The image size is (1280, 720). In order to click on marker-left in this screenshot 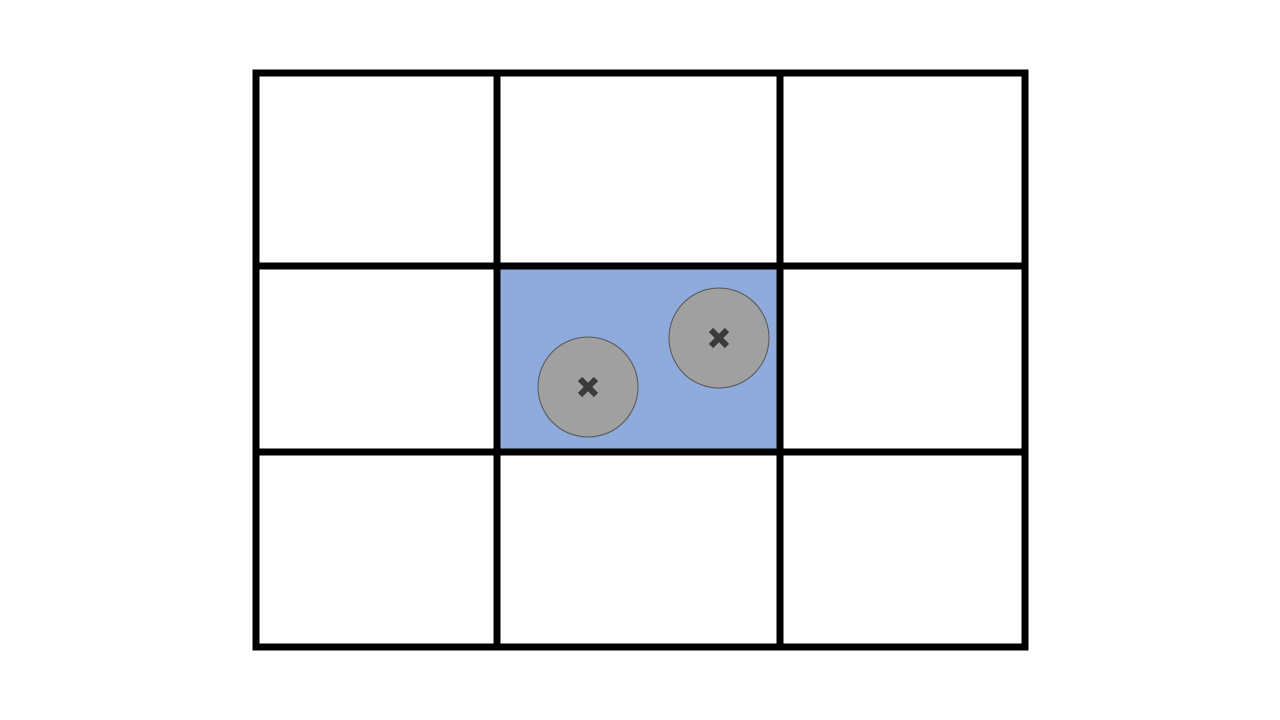, I will do `click(588, 387)`.